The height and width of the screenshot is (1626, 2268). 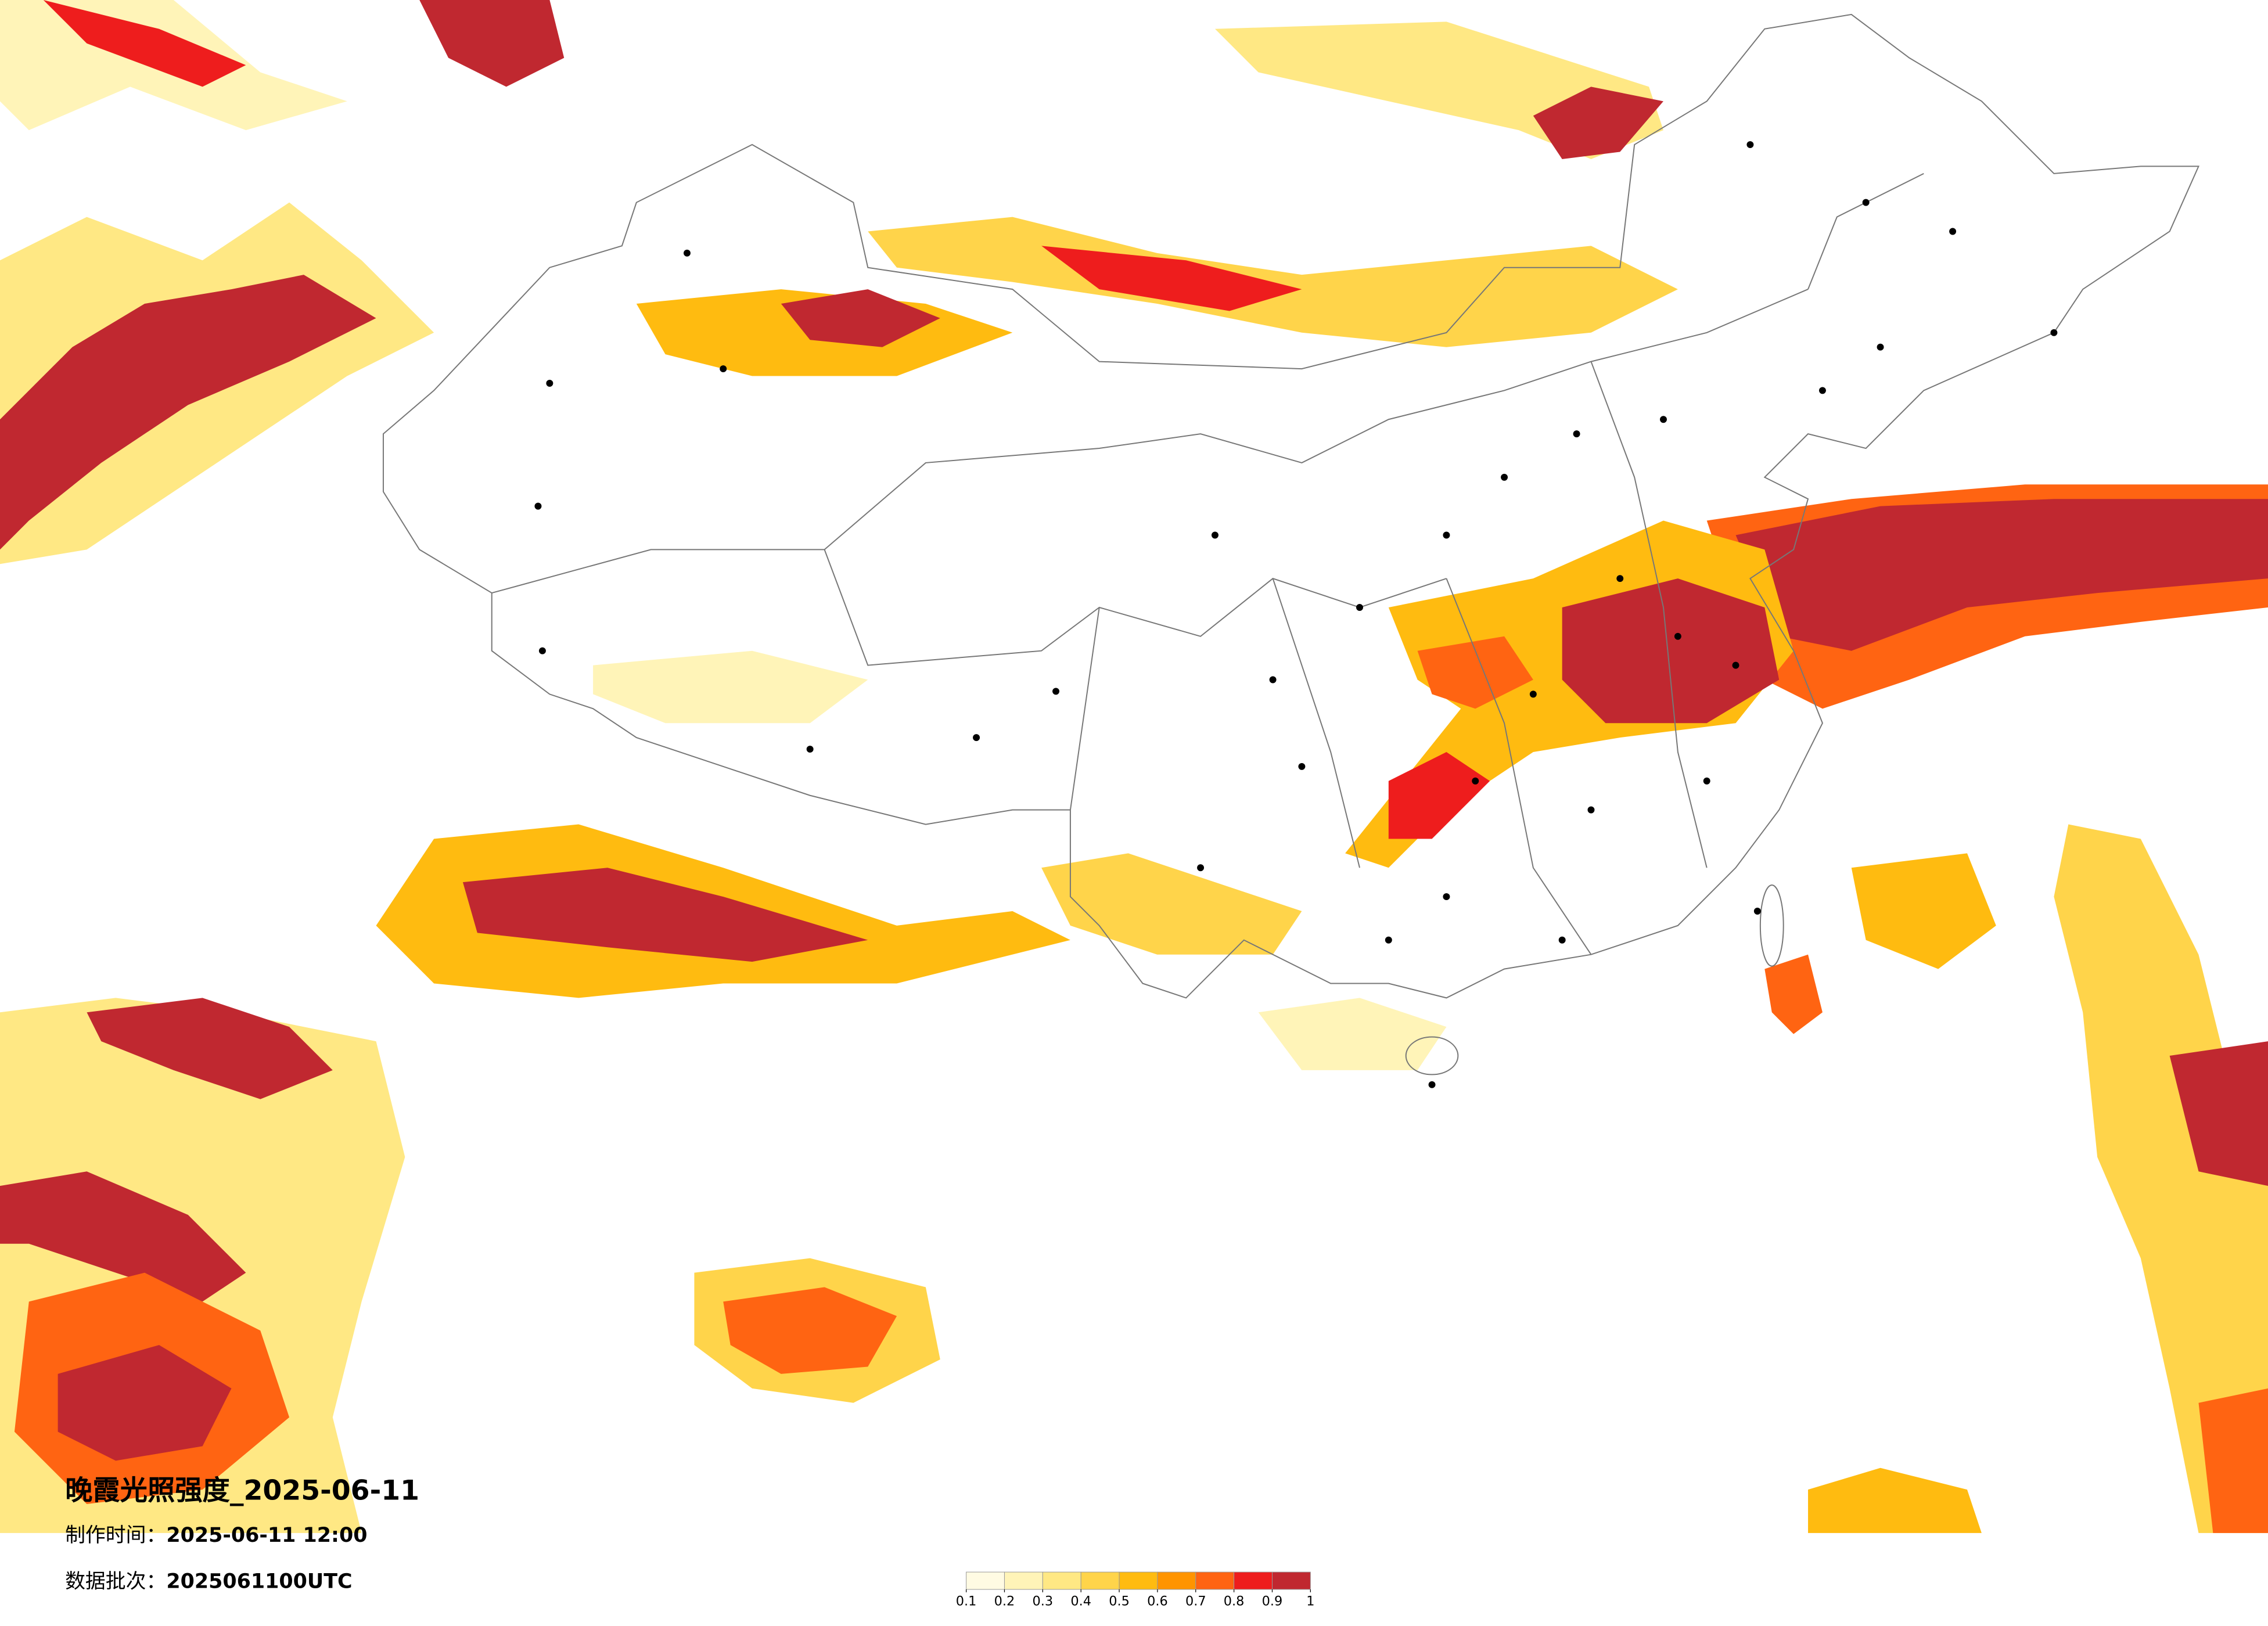 What do you see at coordinates (115, 1581) in the screenshot?
I see `batch-label: 数据批次：` at bounding box center [115, 1581].